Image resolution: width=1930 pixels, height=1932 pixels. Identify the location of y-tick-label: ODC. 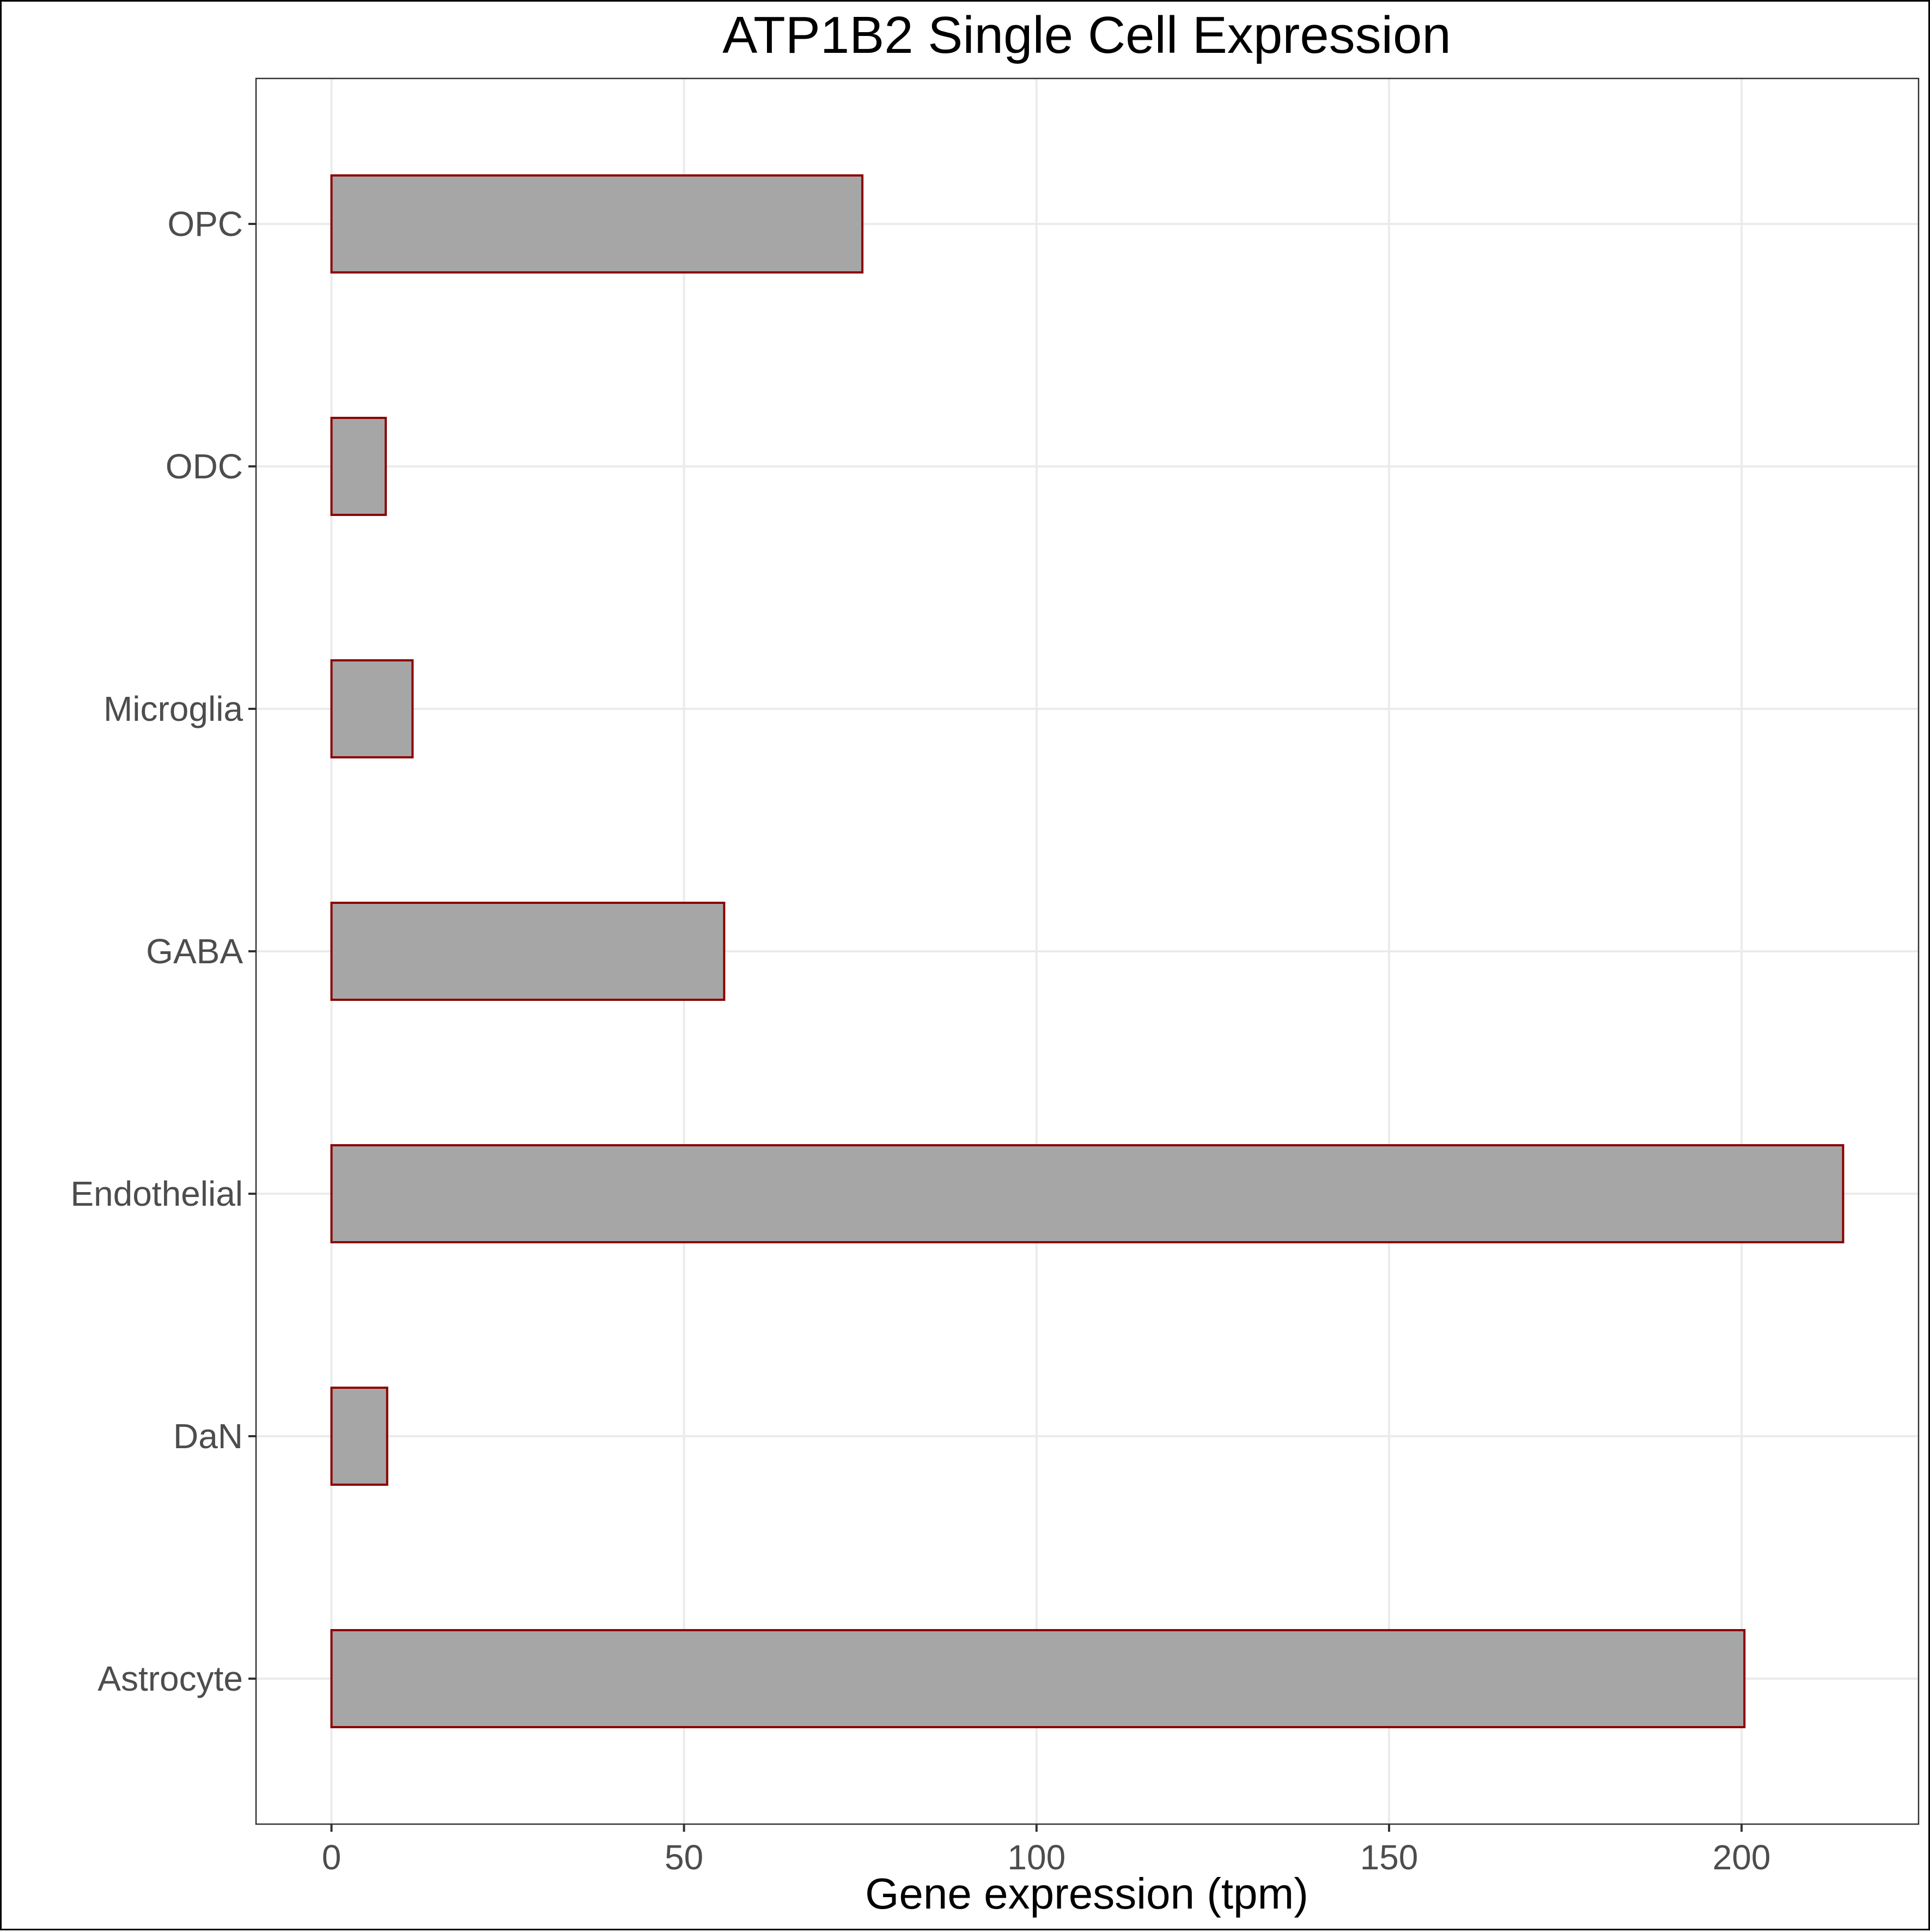
(205, 467).